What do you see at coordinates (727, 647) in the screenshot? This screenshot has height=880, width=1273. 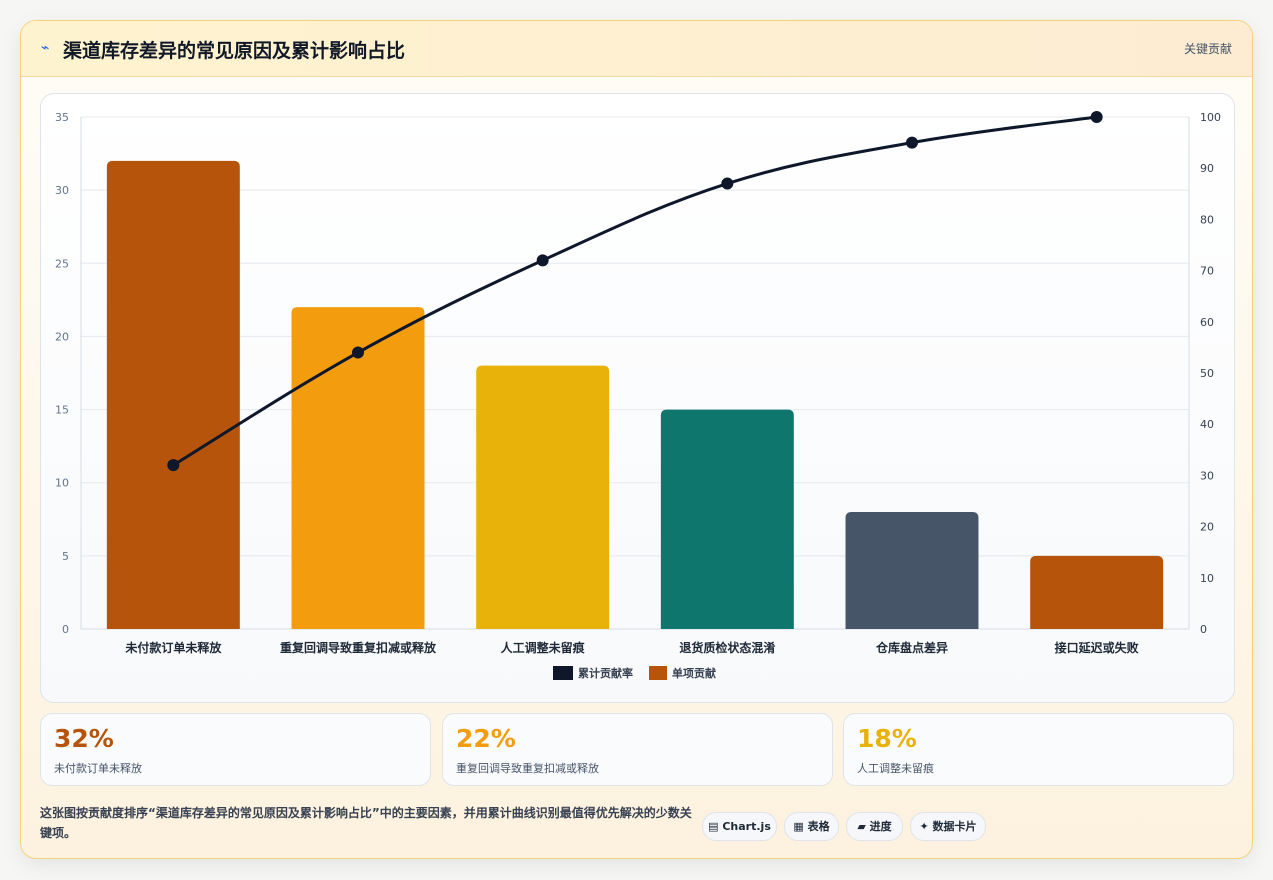 I see `x-tick-label: 退货质检状态混淆` at bounding box center [727, 647].